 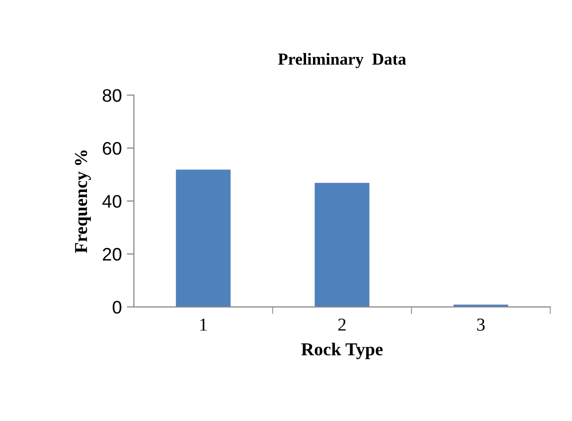 What do you see at coordinates (112, 148) in the screenshot?
I see `y-tick-label: 60` at bounding box center [112, 148].